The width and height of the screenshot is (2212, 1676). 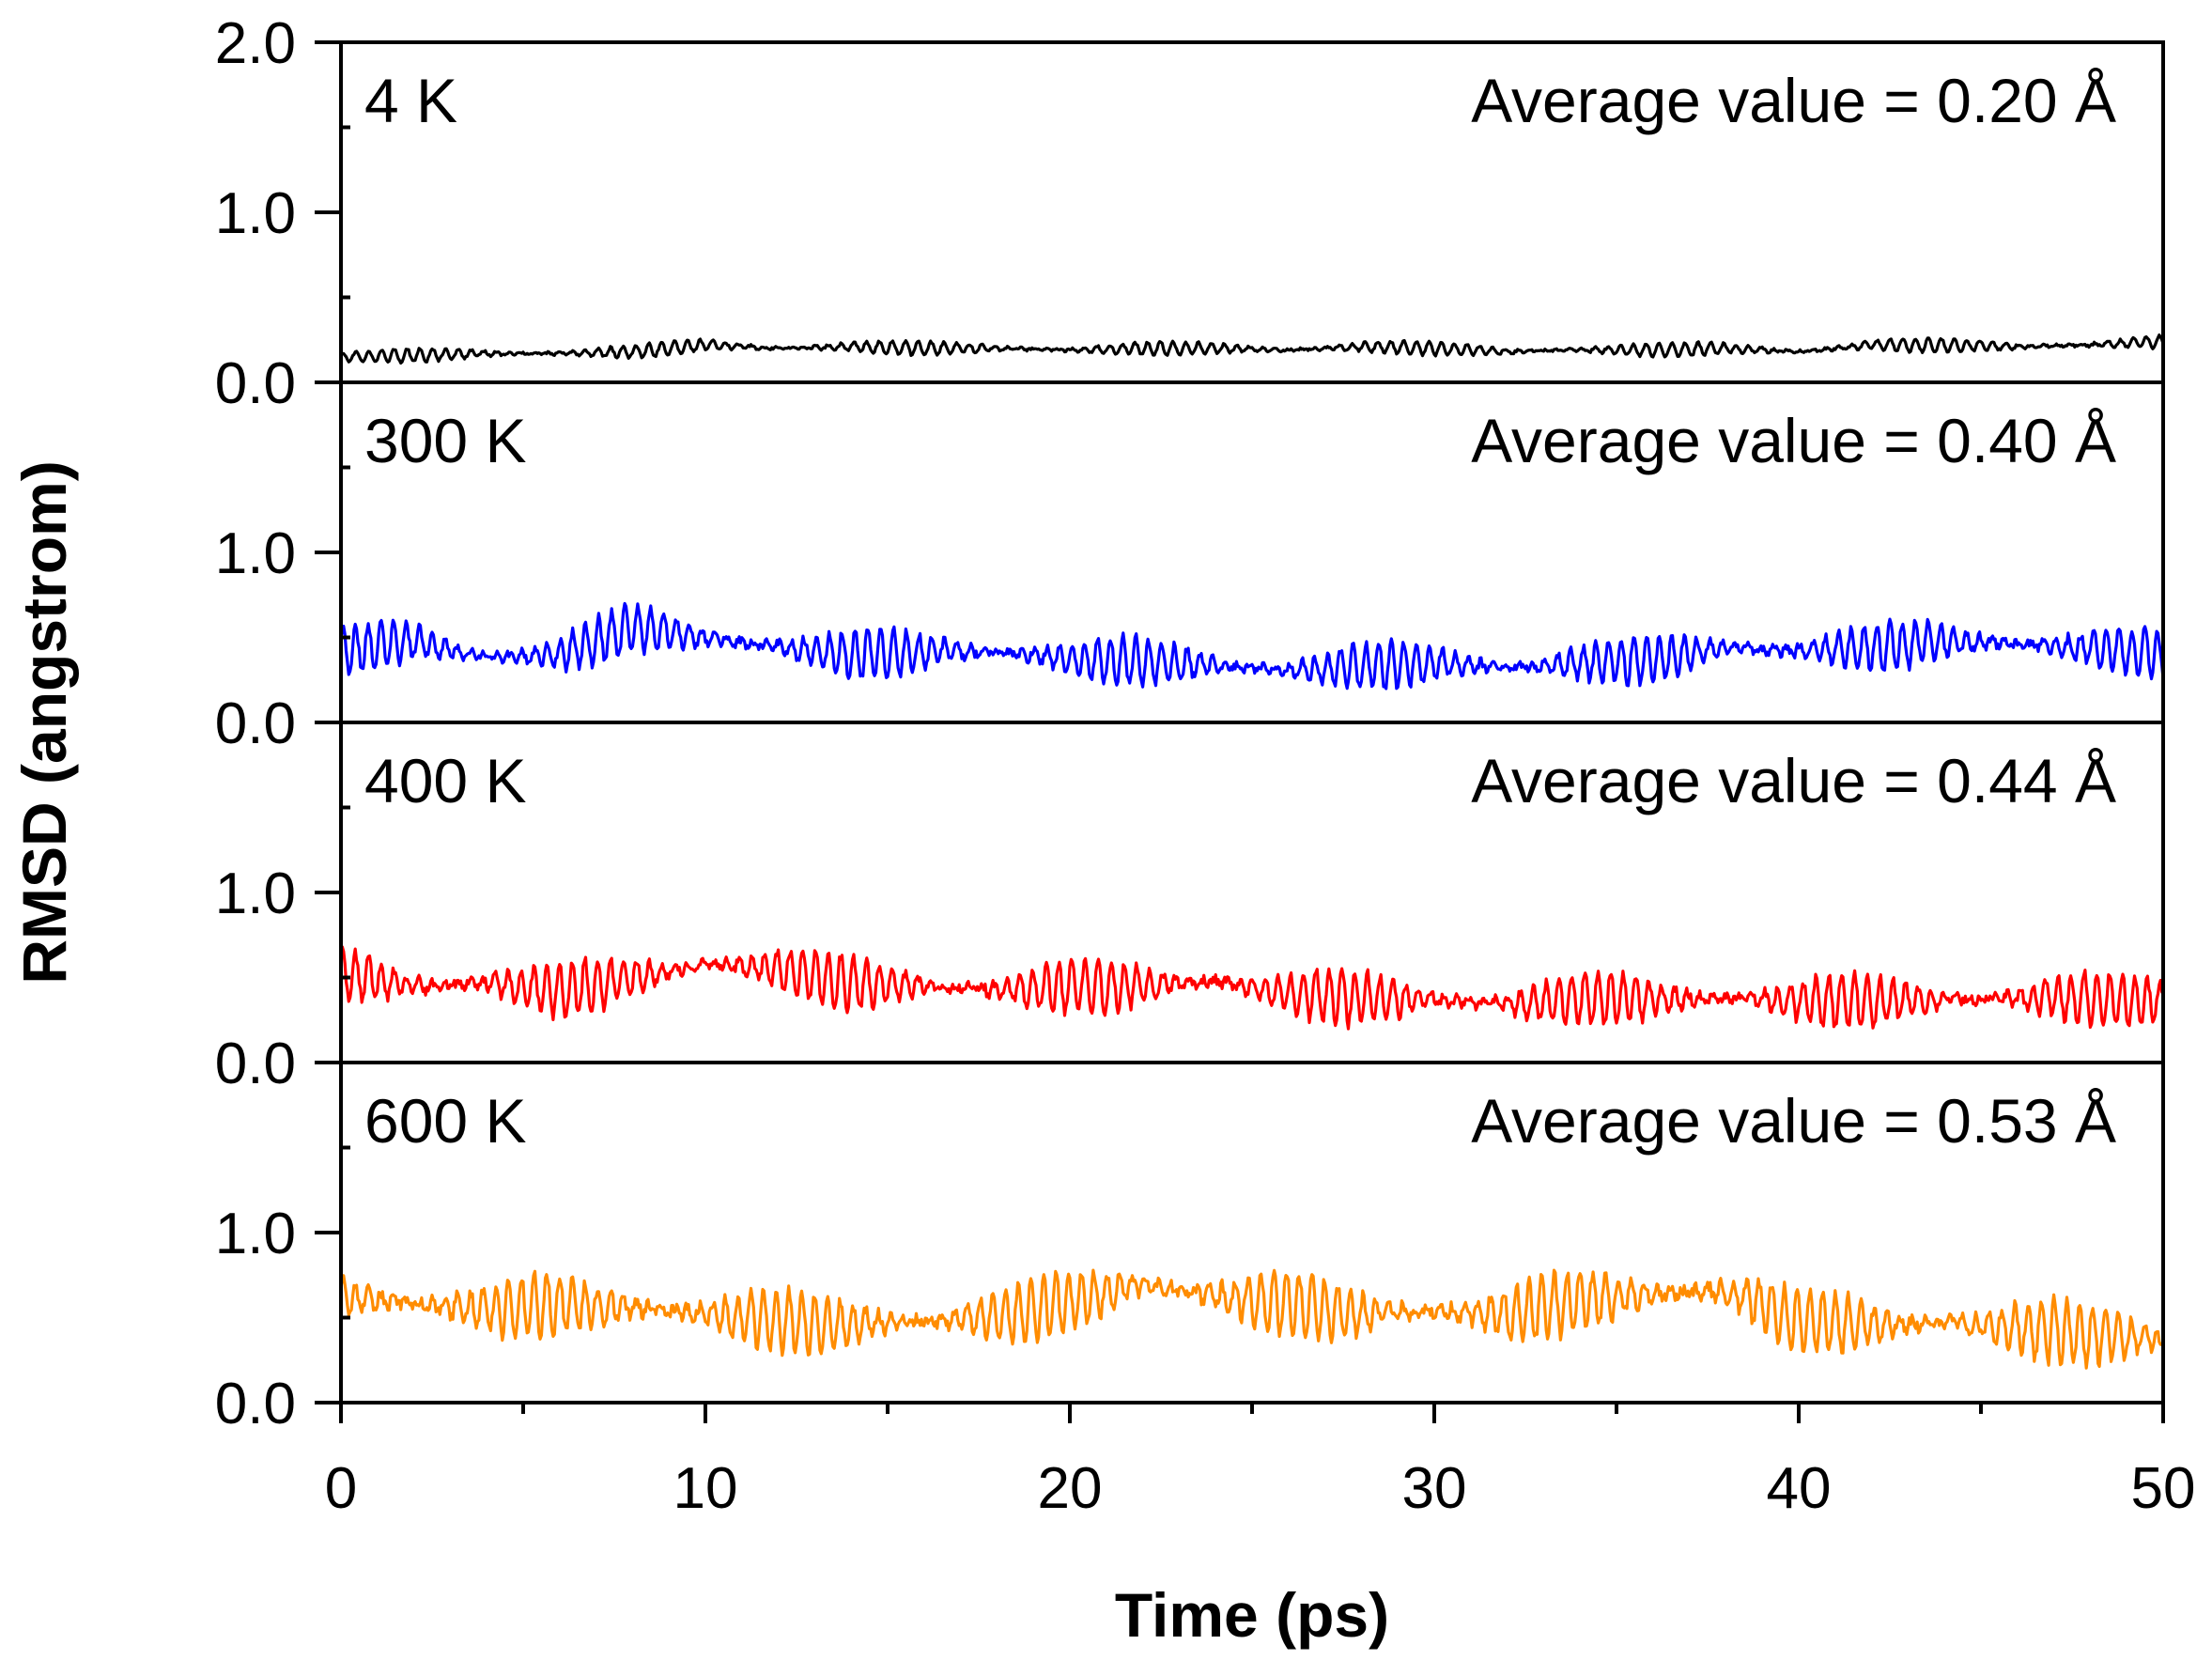 I want to click on y-axis-title: RMSD (angstrom), so click(x=44, y=722).